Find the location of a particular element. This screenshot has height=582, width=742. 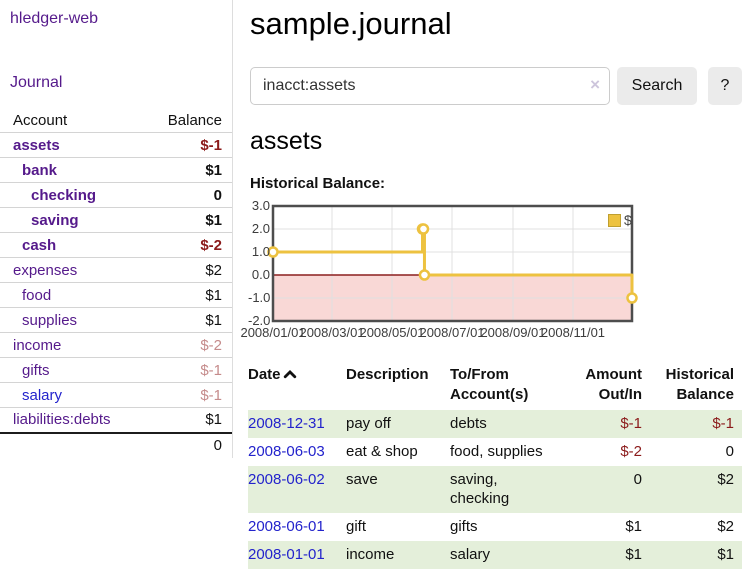

register-col-amount: Amount Out/In is located at coordinates (613, 385).